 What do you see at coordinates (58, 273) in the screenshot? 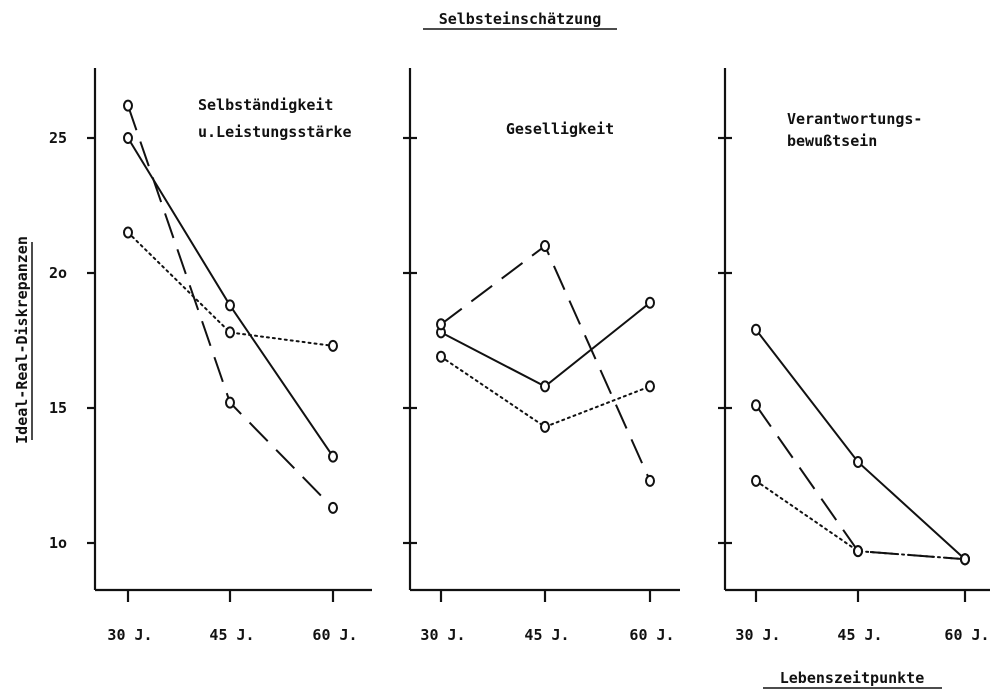
I see `y-tick-label: 2o` at bounding box center [58, 273].